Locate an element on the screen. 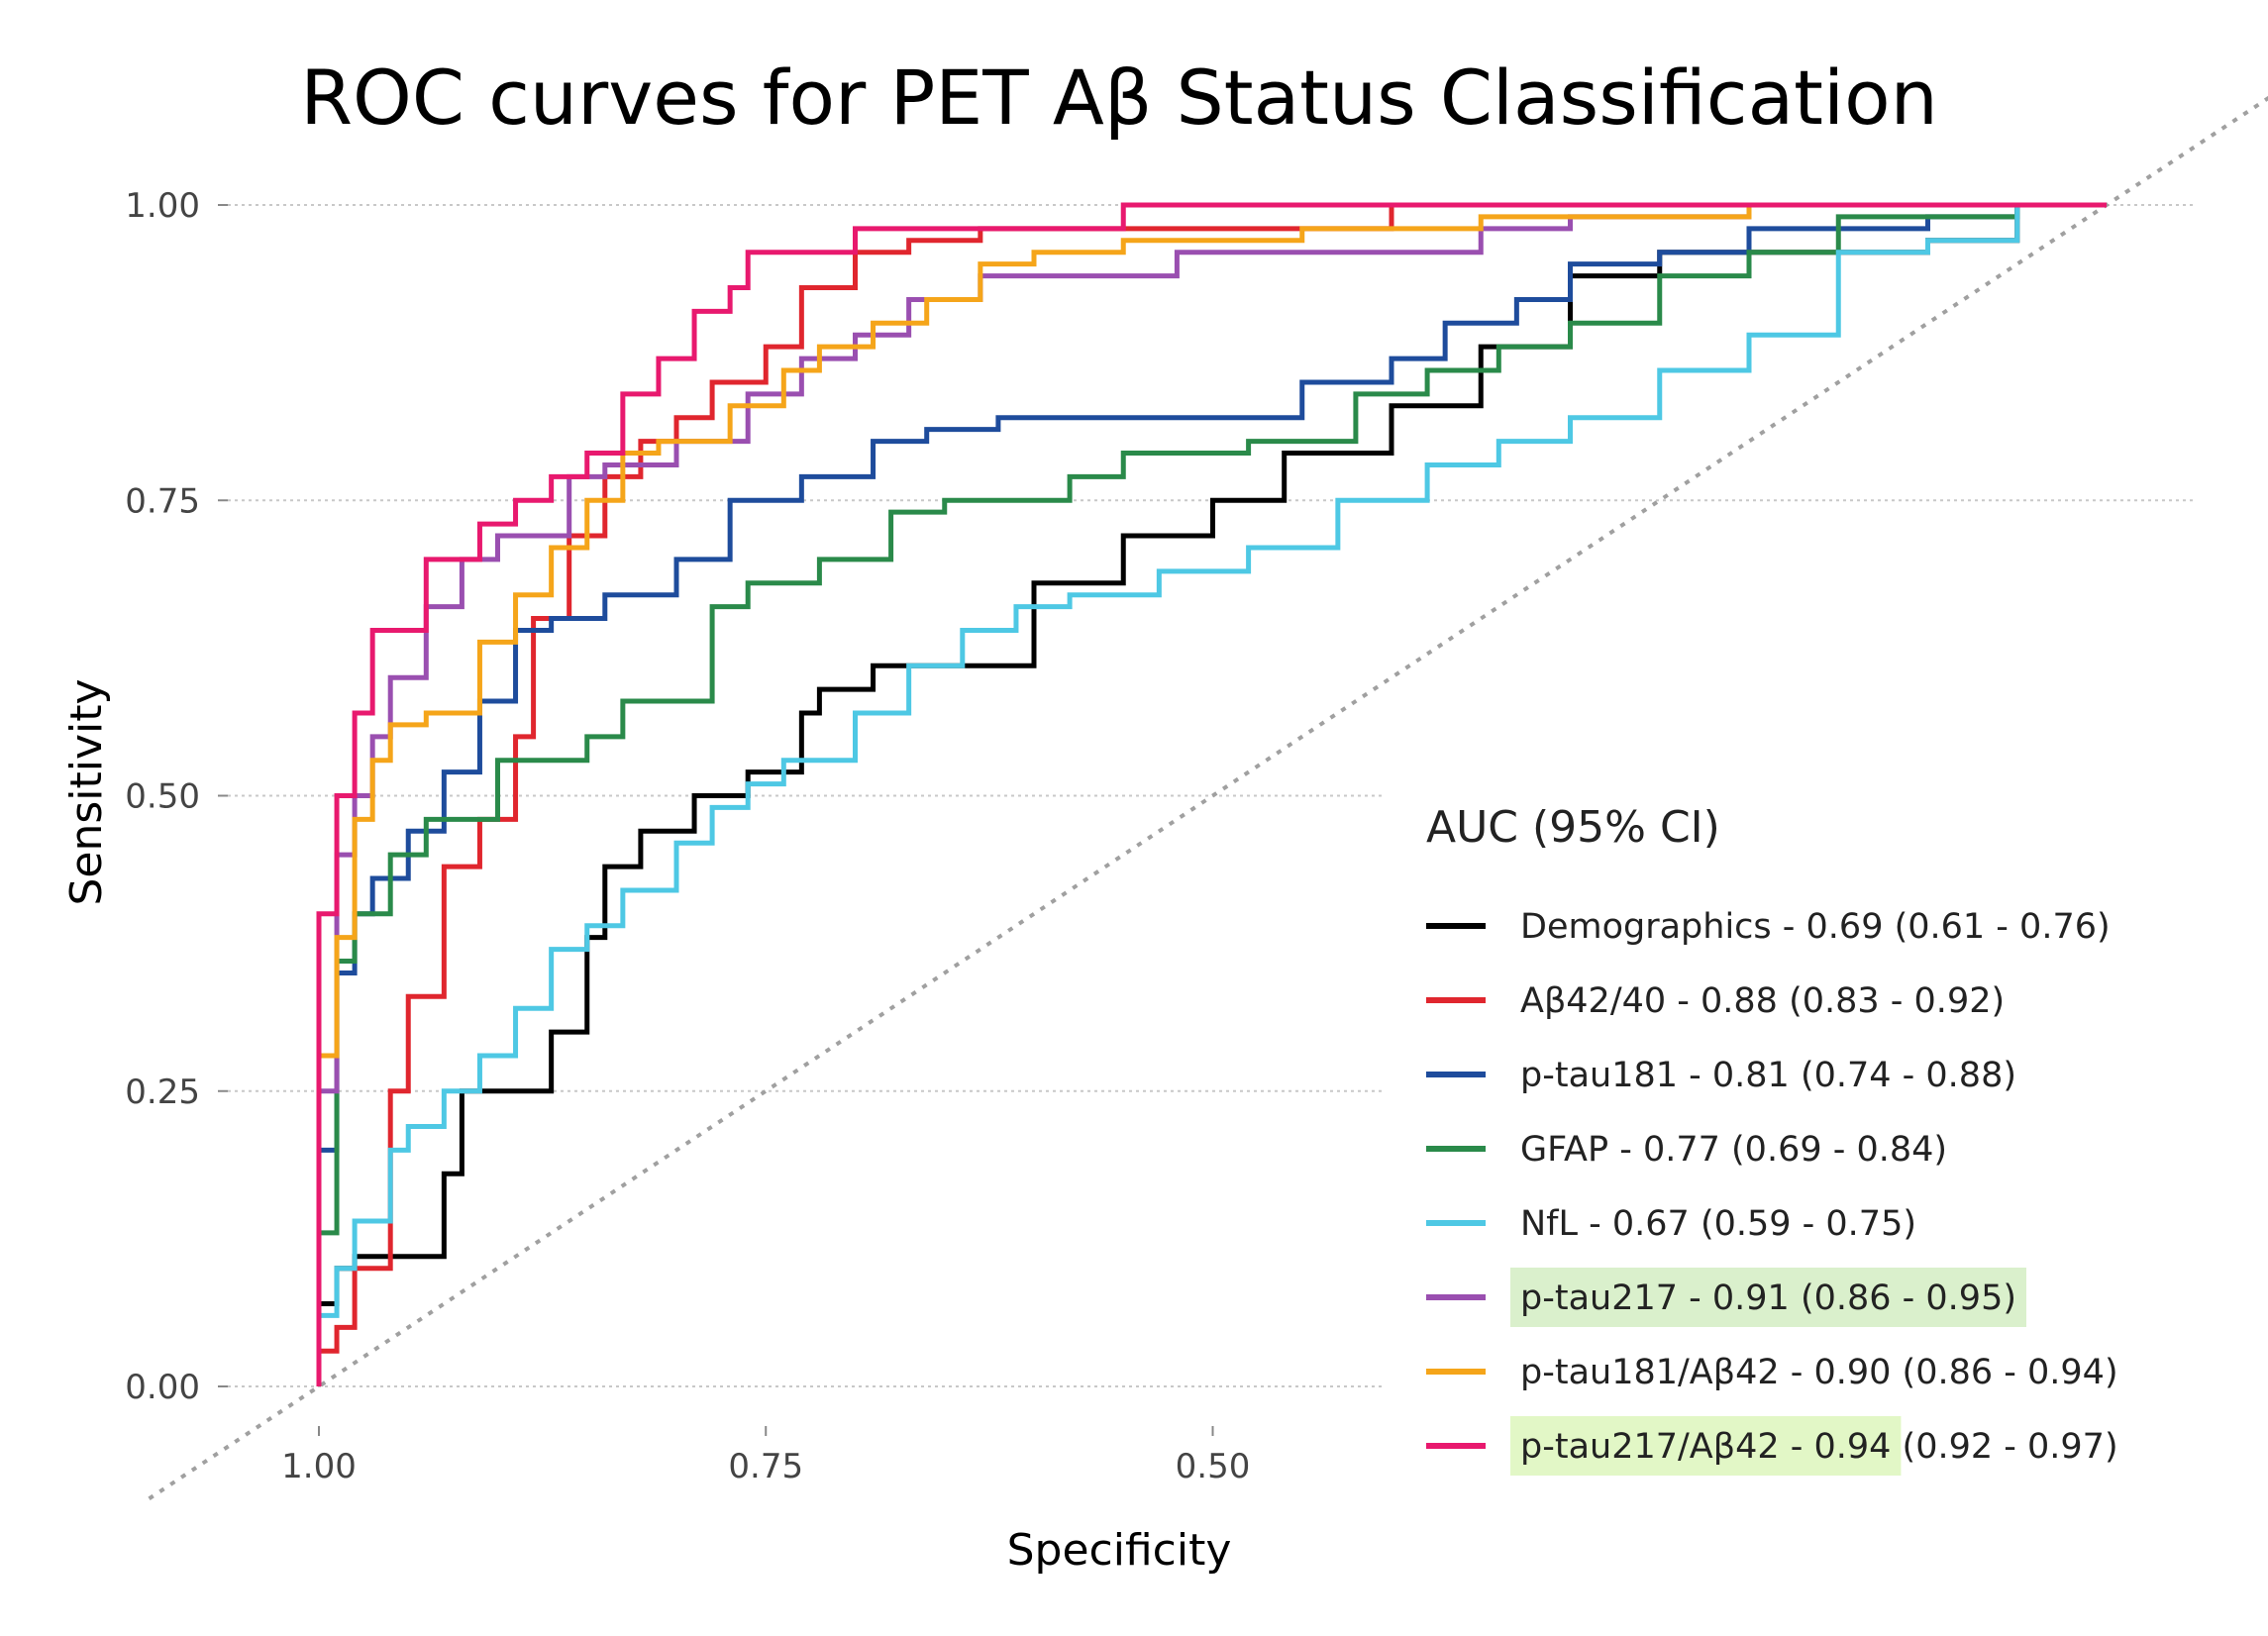  legend-item-gfap: GFAP - 0.77 (0.69 - 0.84) is located at coordinates (1686, 1150).